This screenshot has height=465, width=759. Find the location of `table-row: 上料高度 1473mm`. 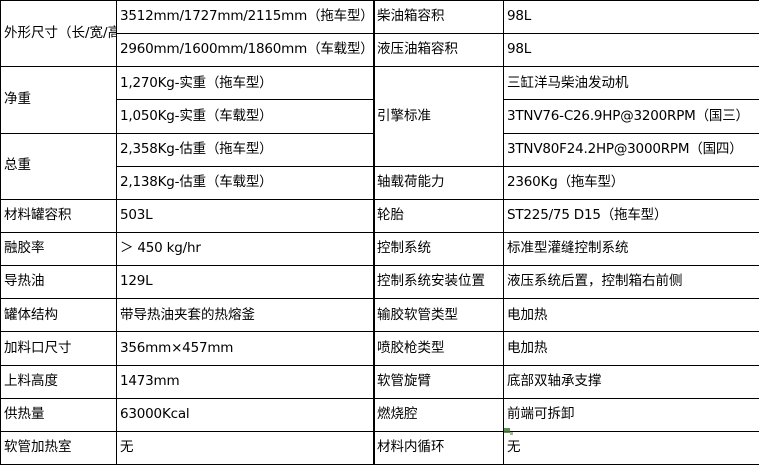

table-row: 上料高度 1473mm is located at coordinates (187, 381).